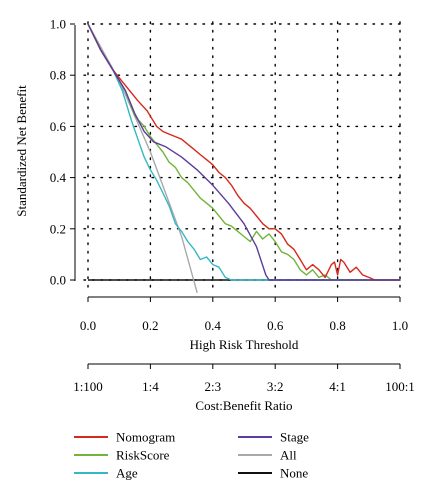  What do you see at coordinates (294, 473) in the screenshot?
I see `legend-label-none: None` at bounding box center [294, 473].